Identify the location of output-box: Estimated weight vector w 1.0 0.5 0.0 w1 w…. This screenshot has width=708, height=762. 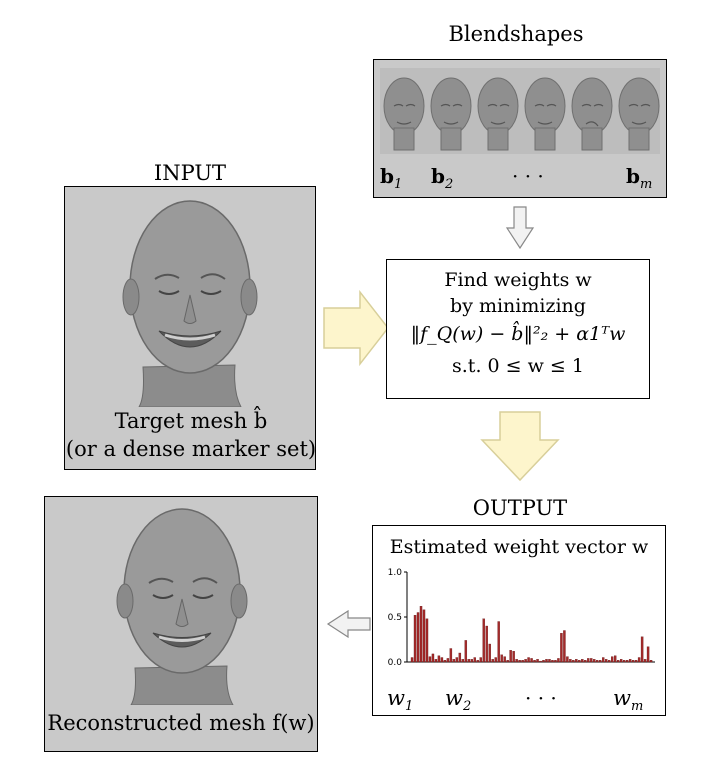
(519, 620).